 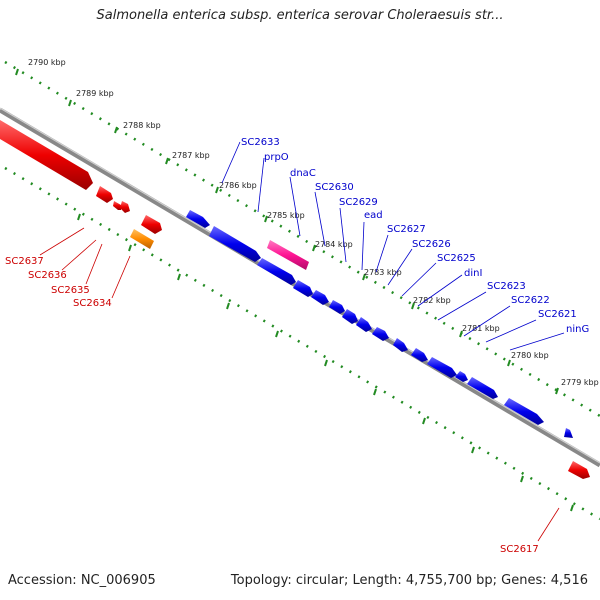 I want to click on gene-label-sc2622: SC2622, so click(x=530, y=300).